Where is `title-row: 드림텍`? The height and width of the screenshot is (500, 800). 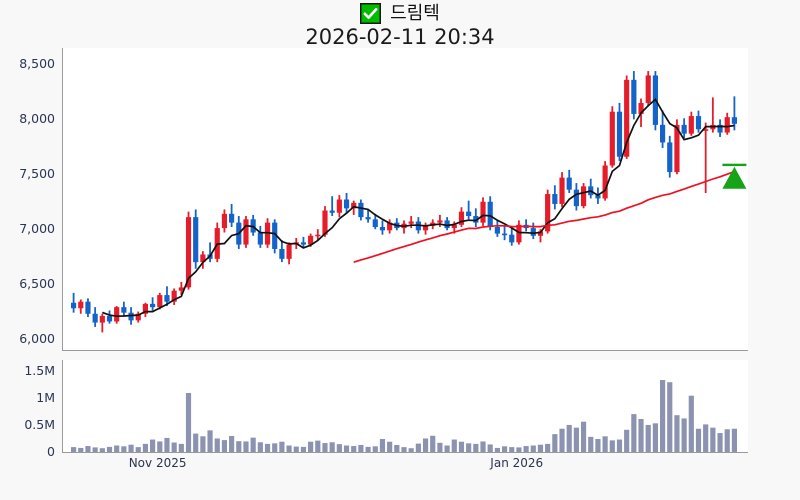
title-row: 드림텍 is located at coordinates (400, 13).